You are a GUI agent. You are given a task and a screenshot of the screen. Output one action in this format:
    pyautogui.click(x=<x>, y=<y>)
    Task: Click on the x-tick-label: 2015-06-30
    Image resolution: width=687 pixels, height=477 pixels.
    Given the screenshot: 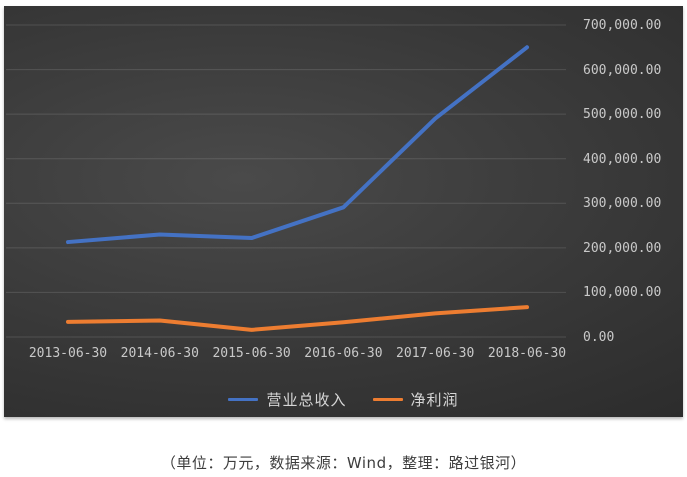 What is the action you would take?
    pyautogui.click(x=251, y=353)
    